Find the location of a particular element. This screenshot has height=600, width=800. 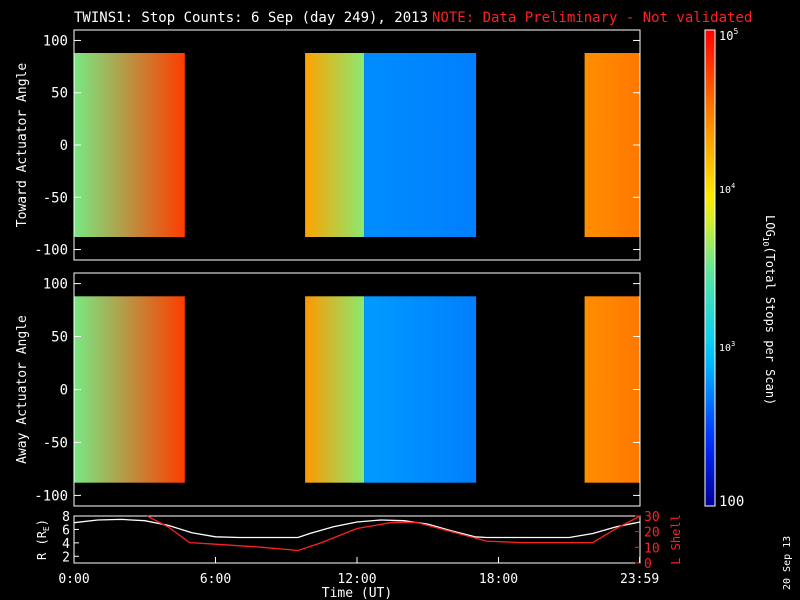

orbit-left-tick-label: 4 is located at coordinates (66, 544).